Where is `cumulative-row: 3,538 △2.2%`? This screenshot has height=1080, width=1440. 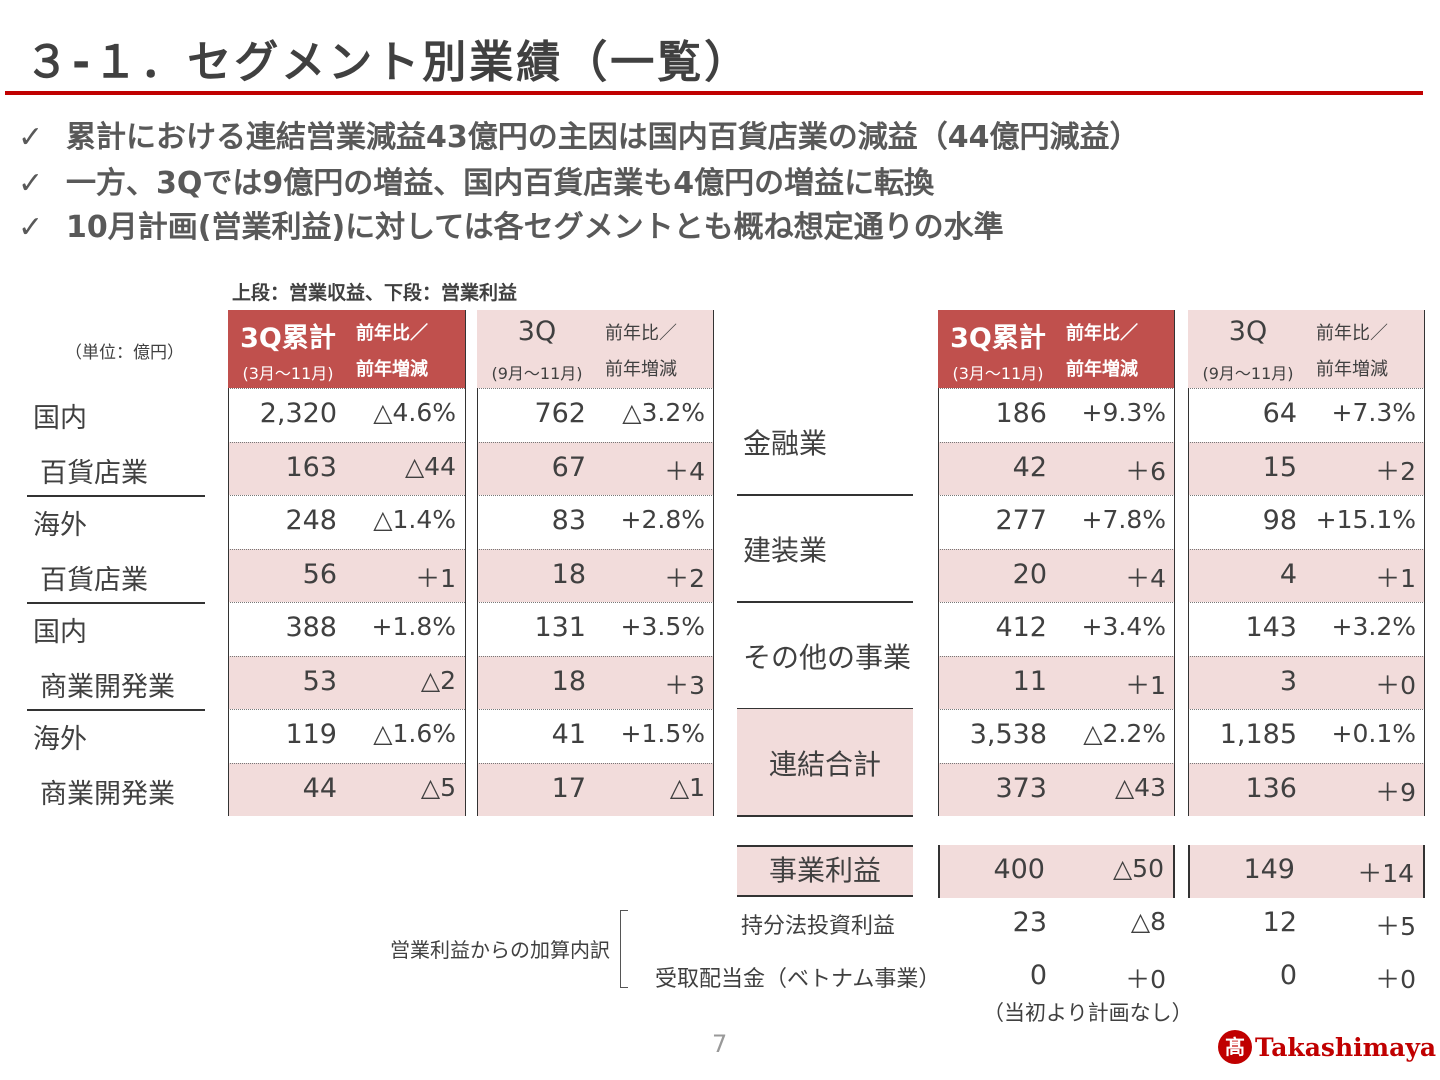 cumulative-row: 3,538 △2.2% is located at coordinates (1056, 735).